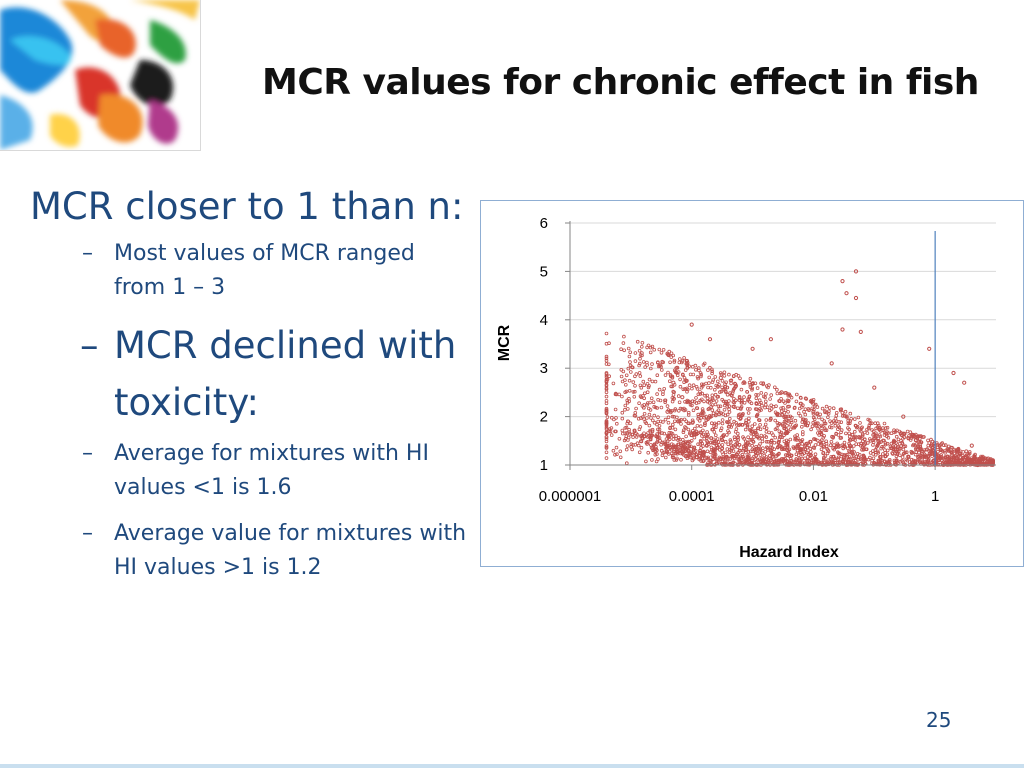  I want to click on bullet-line: from 1 – 3, so click(170, 287).